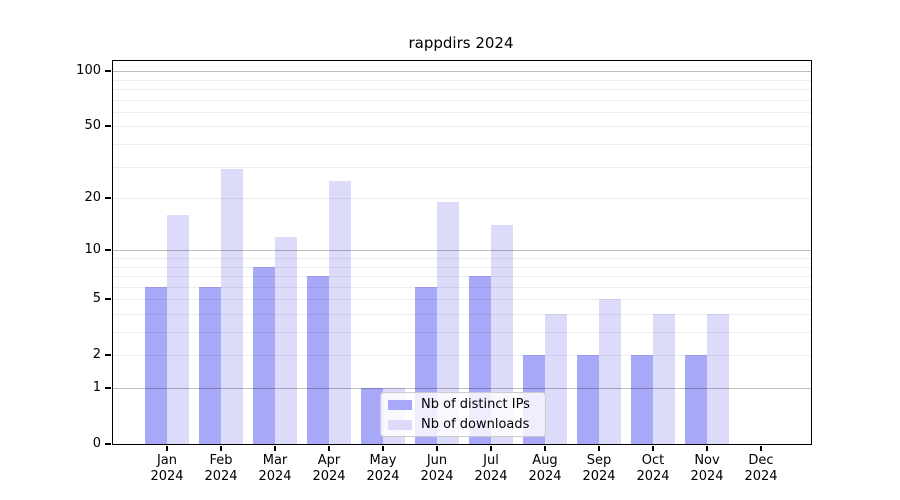  What do you see at coordinates (329, 448) in the screenshot?
I see `x-tick-apr` at bounding box center [329, 448].